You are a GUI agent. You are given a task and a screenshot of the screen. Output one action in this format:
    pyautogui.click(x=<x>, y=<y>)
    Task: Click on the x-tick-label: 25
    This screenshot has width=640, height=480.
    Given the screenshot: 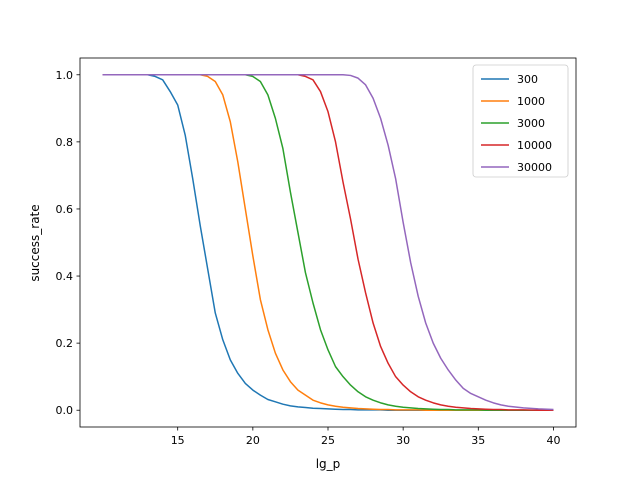 What is the action you would take?
    pyautogui.click(x=328, y=440)
    